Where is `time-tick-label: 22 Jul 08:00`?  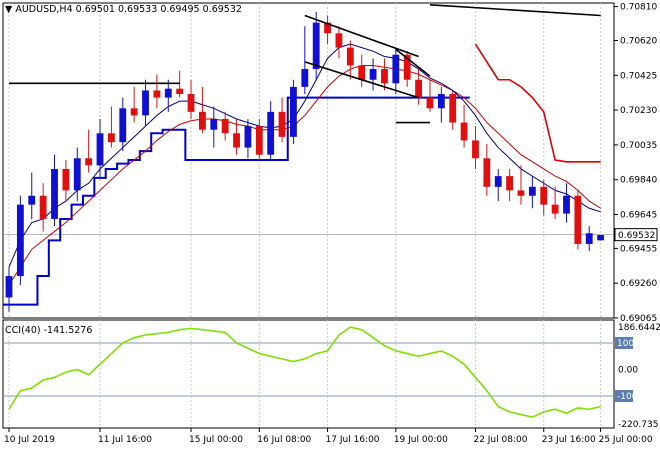 time-tick-label: 22 Jul 08:00 is located at coordinates (500, 440).